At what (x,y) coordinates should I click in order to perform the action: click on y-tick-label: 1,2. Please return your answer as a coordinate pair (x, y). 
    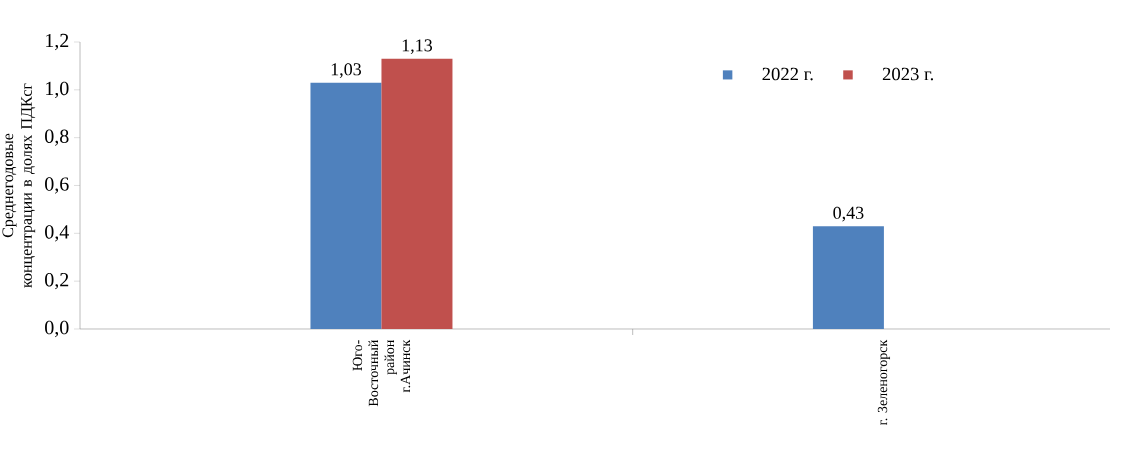
    Looking at the image, I should click on (57, 42).